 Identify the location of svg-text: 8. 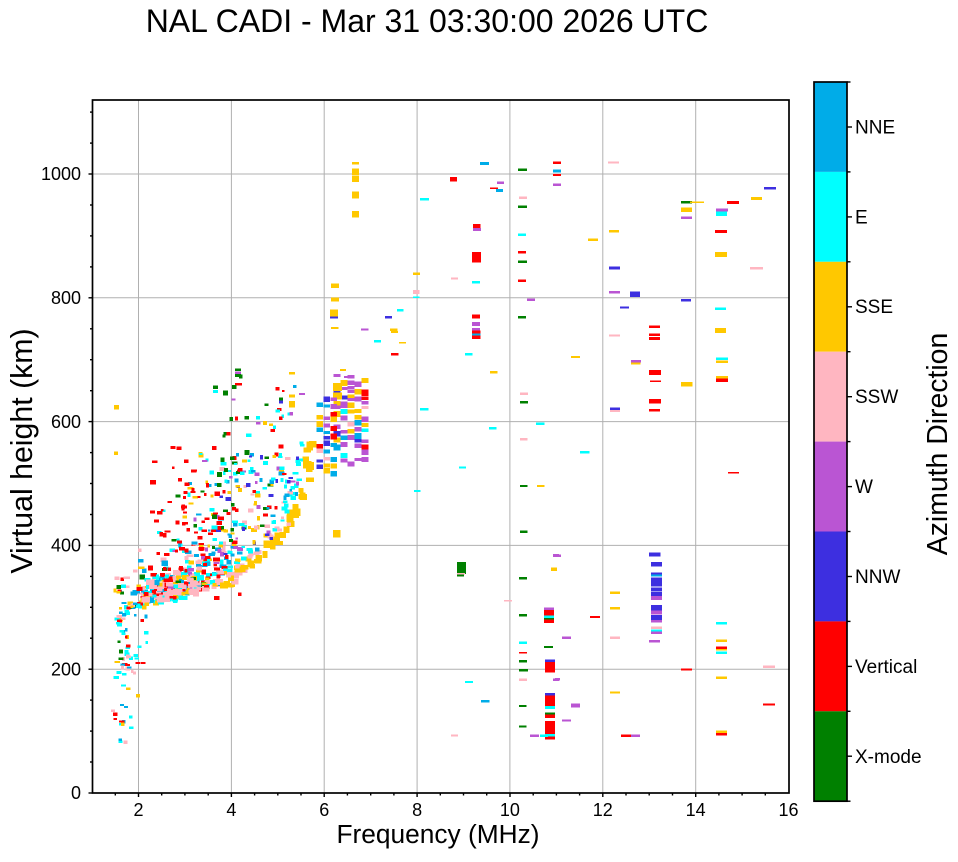
(417, 810).